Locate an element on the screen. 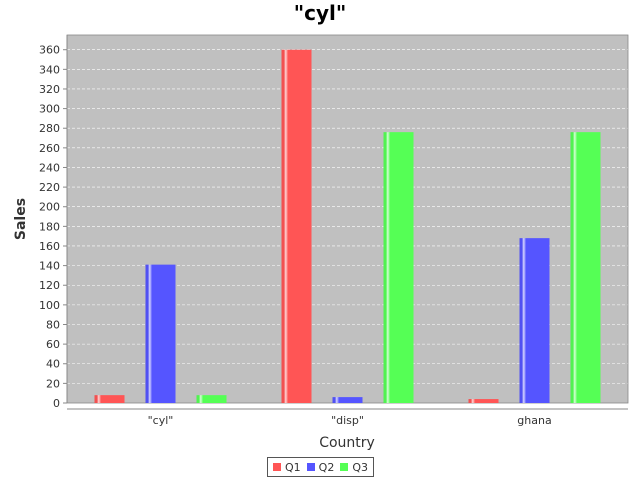 The height and width of the screenshot is (480, 640). y-tick-label: 200 is located at coordinates (49, 207).